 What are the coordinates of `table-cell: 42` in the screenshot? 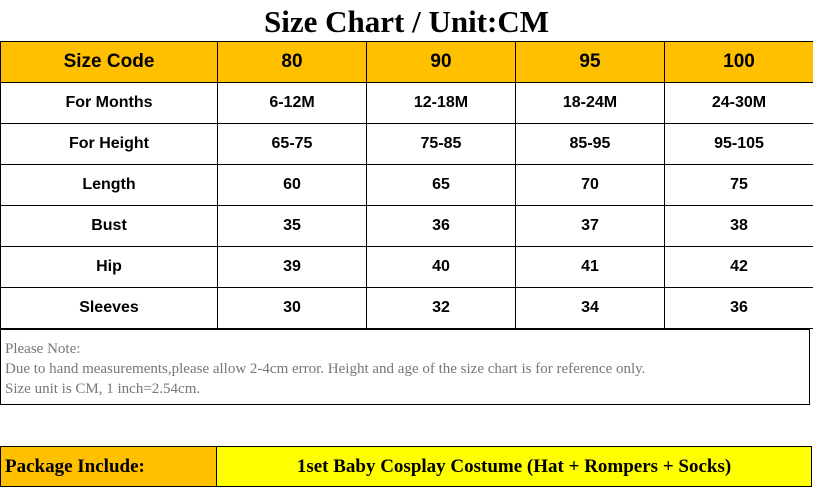 It's located at (738, 267).